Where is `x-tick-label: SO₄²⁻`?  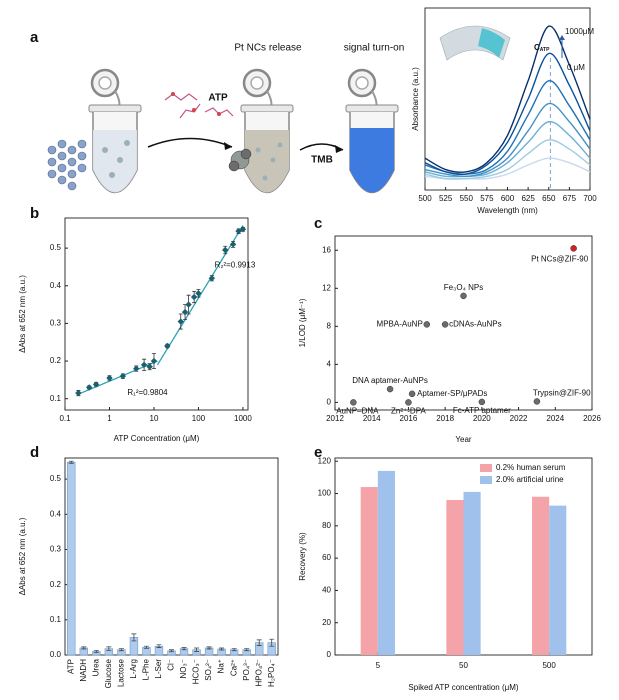
x-tick-label: SO₄²⁻ is located at coordinates (208, 670).